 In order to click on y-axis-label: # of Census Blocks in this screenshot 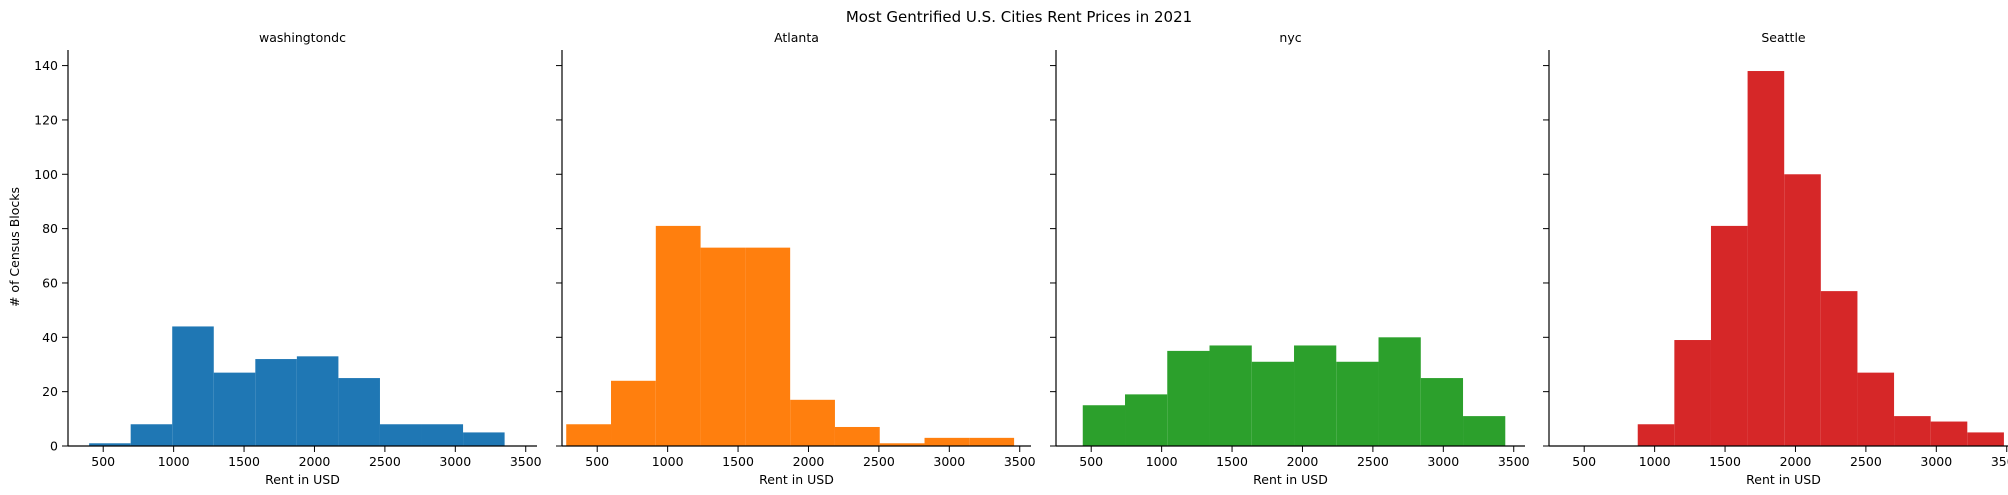, I will do `click(14, 247)`.